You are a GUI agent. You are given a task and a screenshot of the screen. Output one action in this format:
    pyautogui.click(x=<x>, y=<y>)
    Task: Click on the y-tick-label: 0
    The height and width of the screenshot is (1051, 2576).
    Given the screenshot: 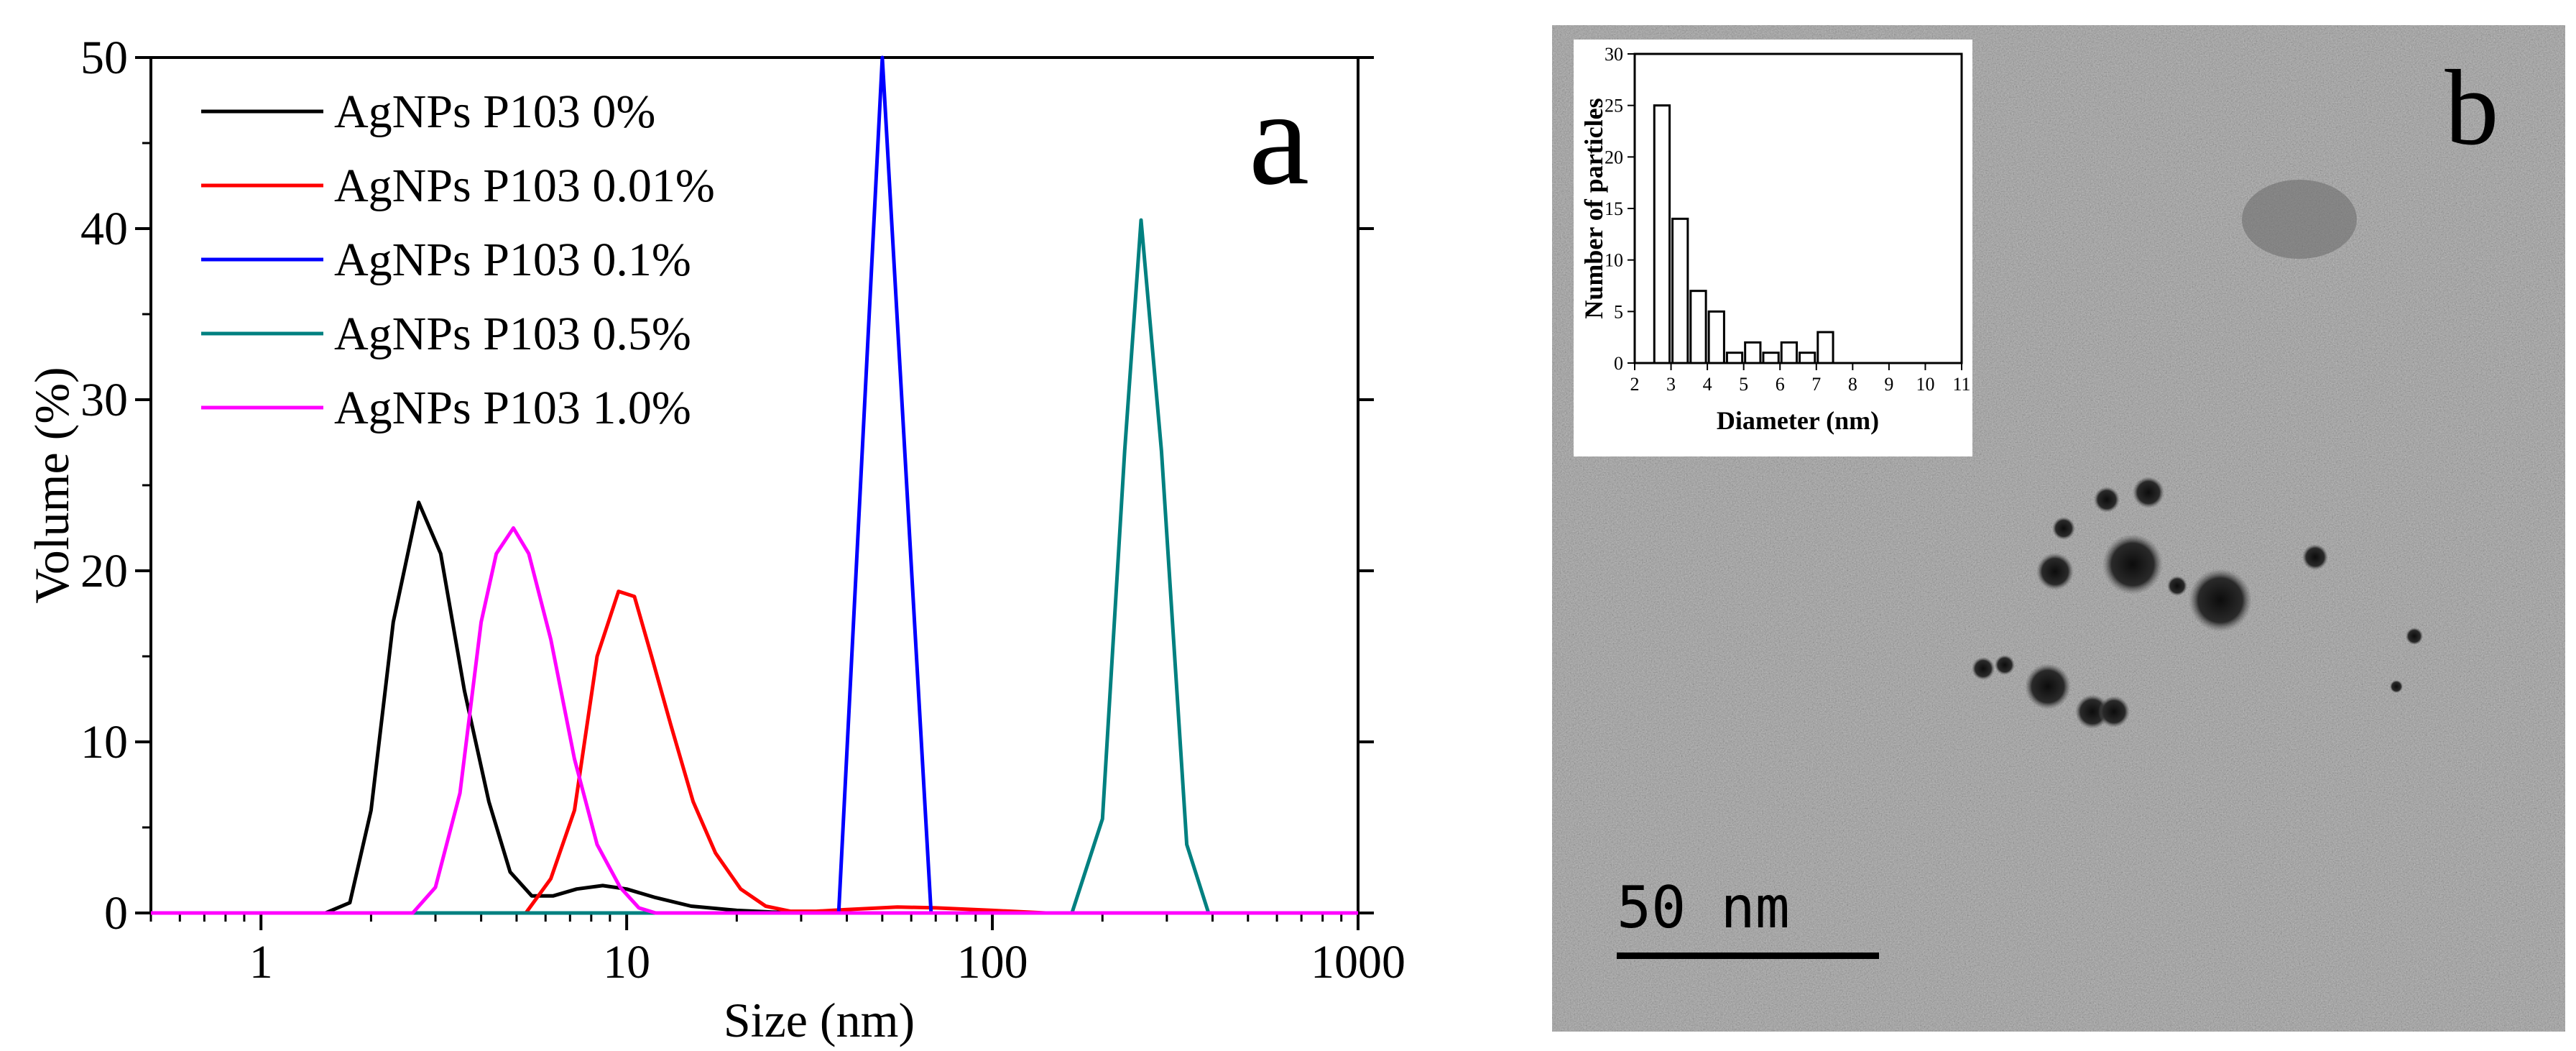 What is the action you would take?
    pyautogui.click(x=116, y=913)
    